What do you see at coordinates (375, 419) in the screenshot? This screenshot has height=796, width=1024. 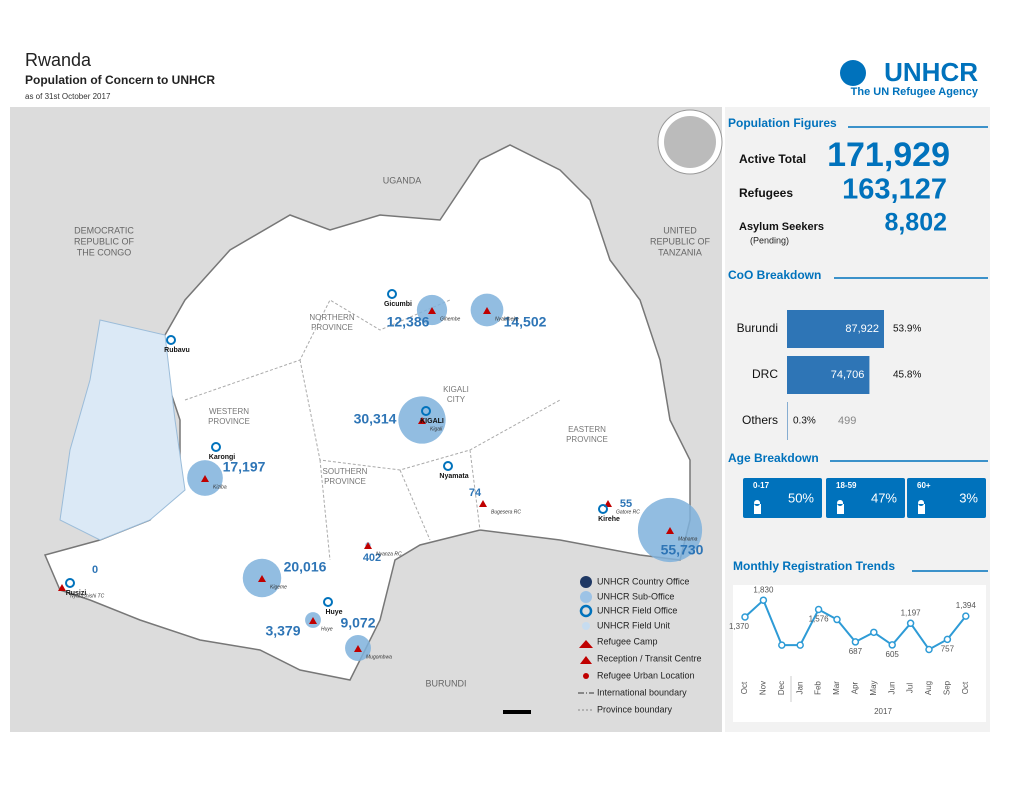 I see `site-value: 30,314` at bounding box center [375, 419].